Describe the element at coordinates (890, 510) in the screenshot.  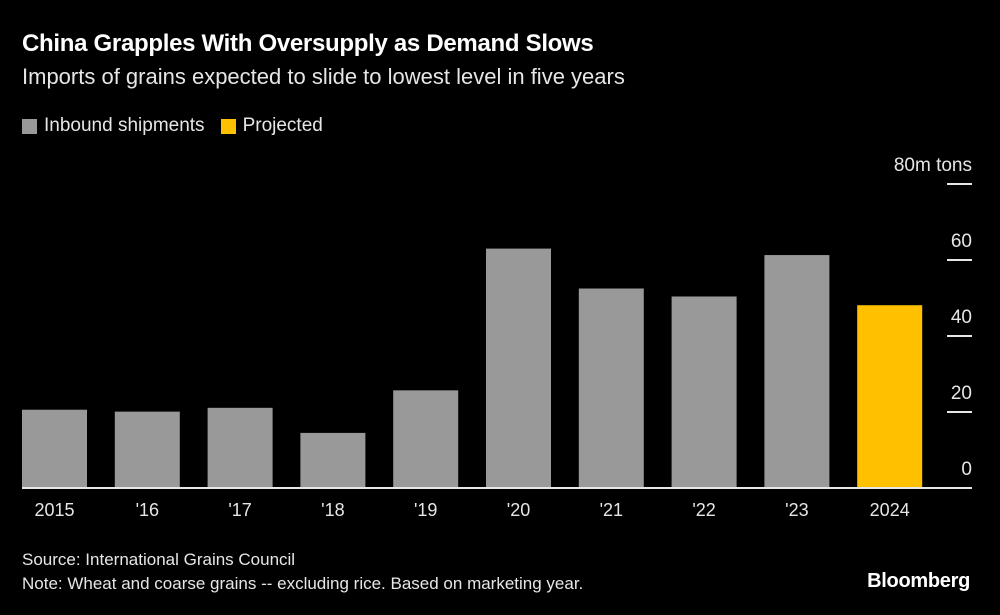
I see `x-tick-label: 2024` at that location.